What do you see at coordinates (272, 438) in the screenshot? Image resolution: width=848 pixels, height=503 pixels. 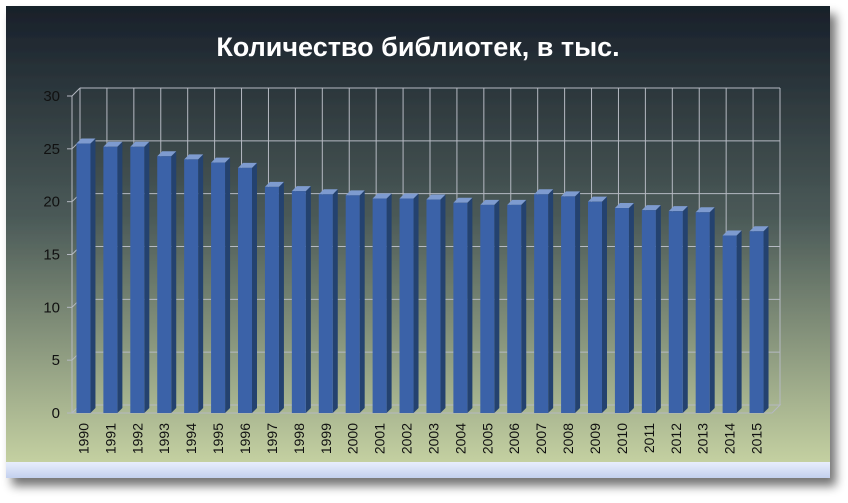 I see `x-tick-label: 1997` at bounding box center [272, 438].